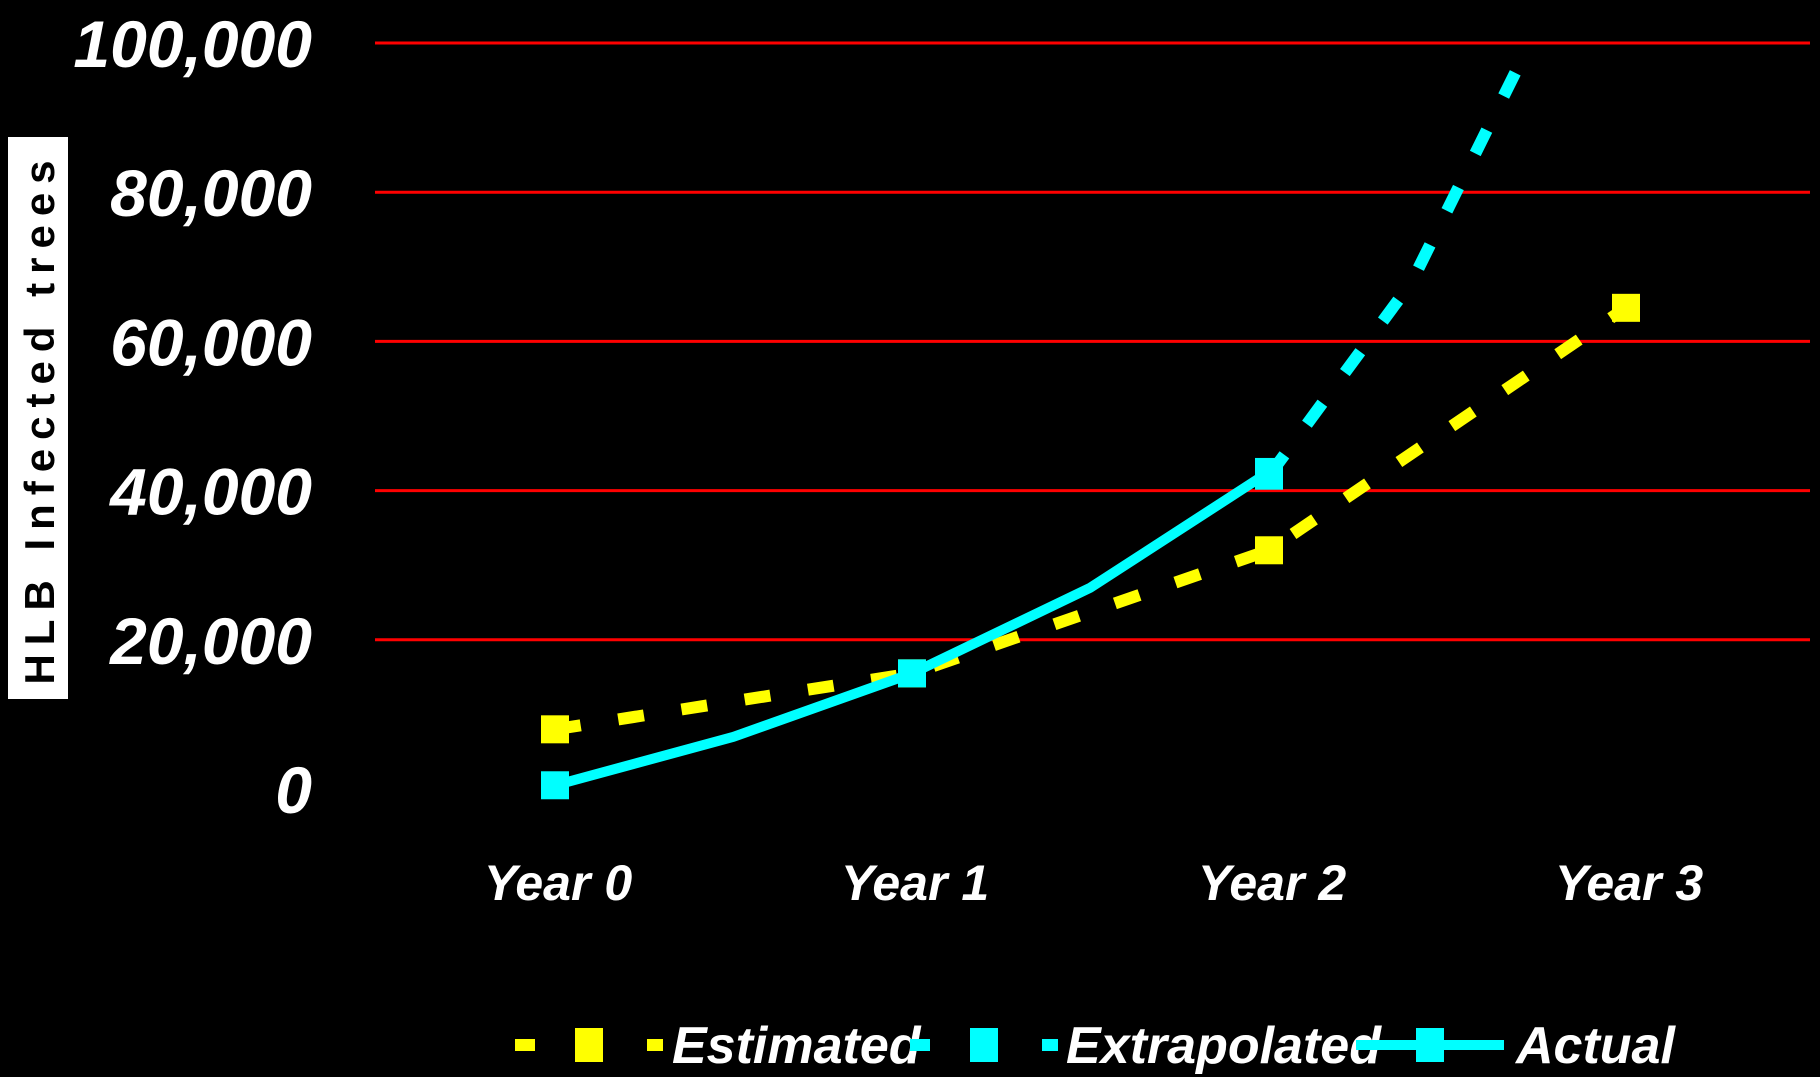 Image resolution: width=1820 pixels, height=1077 pixels. Describe the element at coordinates (211, 193) in the screenshot. I see `y-tick-label: 80,000` at that location.